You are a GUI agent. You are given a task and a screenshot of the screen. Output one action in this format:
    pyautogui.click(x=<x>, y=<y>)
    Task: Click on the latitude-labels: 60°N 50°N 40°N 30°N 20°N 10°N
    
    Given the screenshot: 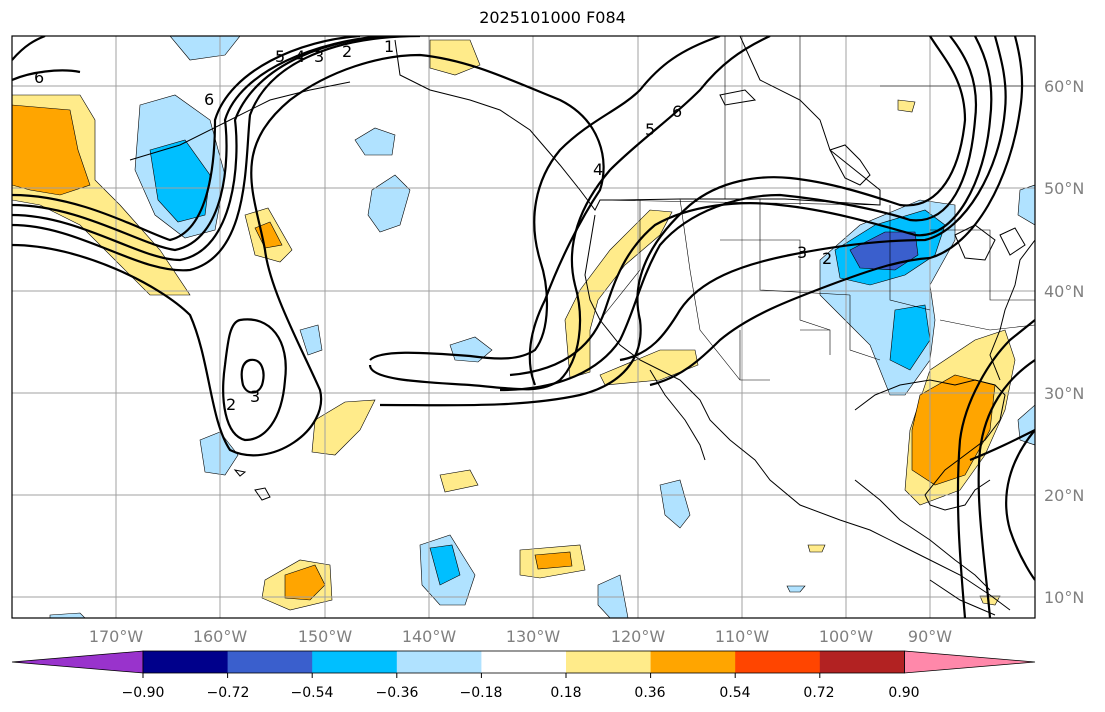 What is the action you would take?
    pyautogui.click(x=1064, y=342)
    